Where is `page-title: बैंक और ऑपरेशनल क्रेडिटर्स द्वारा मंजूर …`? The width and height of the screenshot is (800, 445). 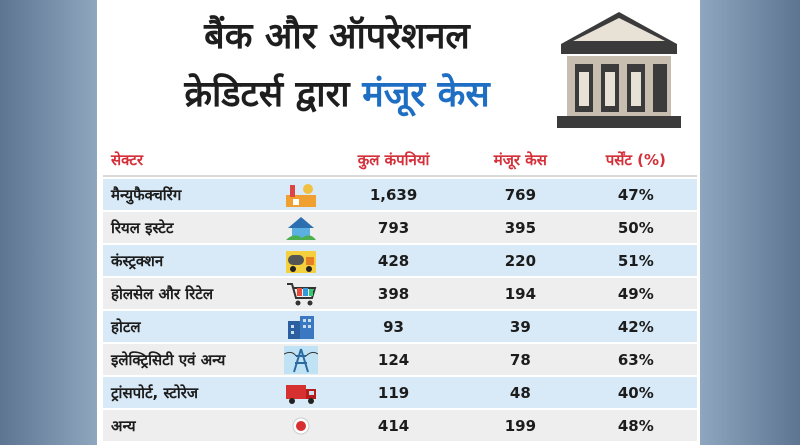 page-title: बैंक और ऑपरेशनल क्रेडिटर्स द्वारा मंजूर … is located at coordinates (337, 66).